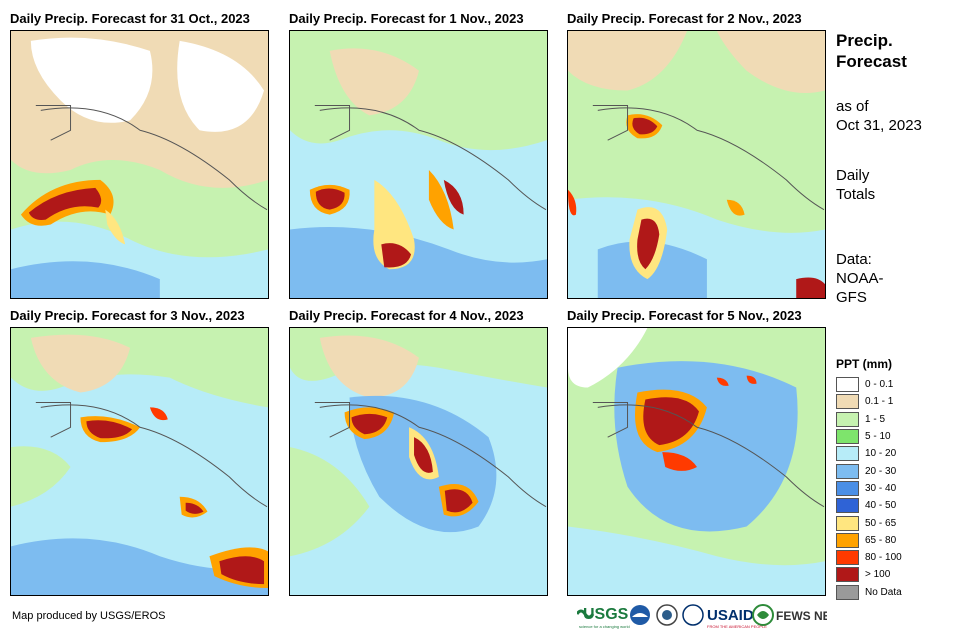 The image size is (970, 635). What do you see at coordinates (801, 616) in the screenshot?
I see `fewsnet-logo-text: FEWS NET` at bounding box center [801, 616].